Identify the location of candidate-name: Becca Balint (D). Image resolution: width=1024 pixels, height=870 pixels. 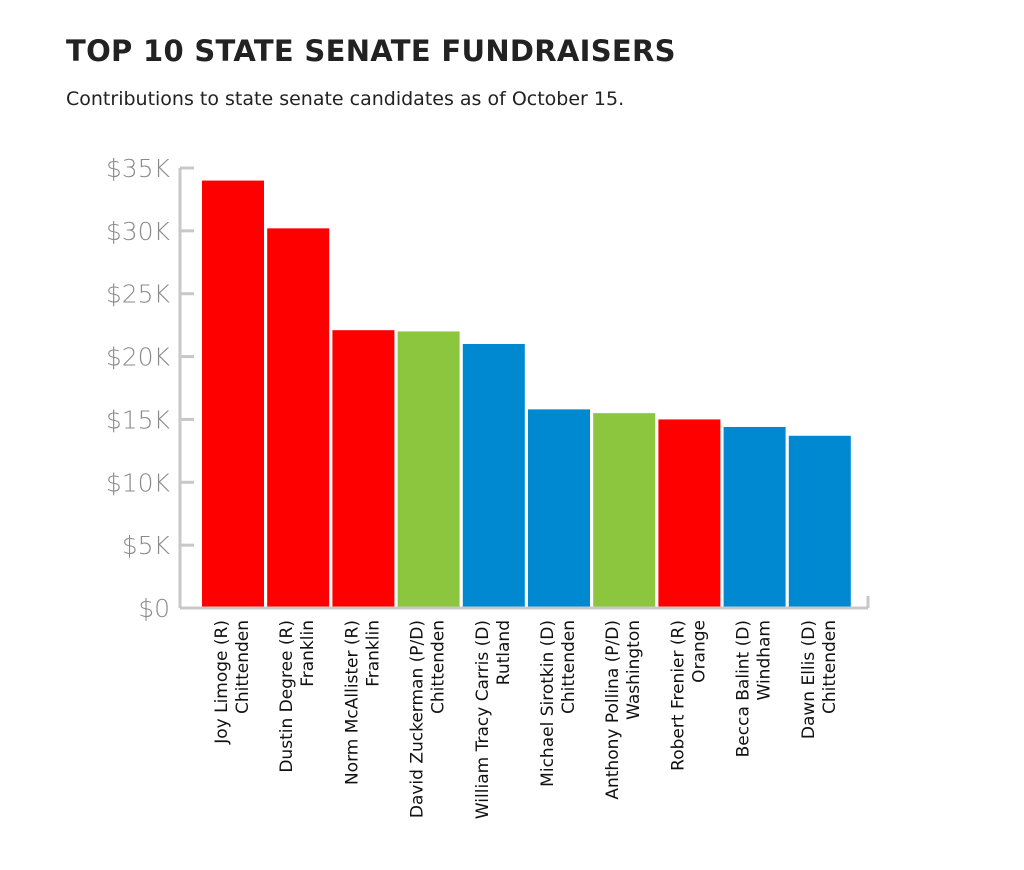
(744, 688).